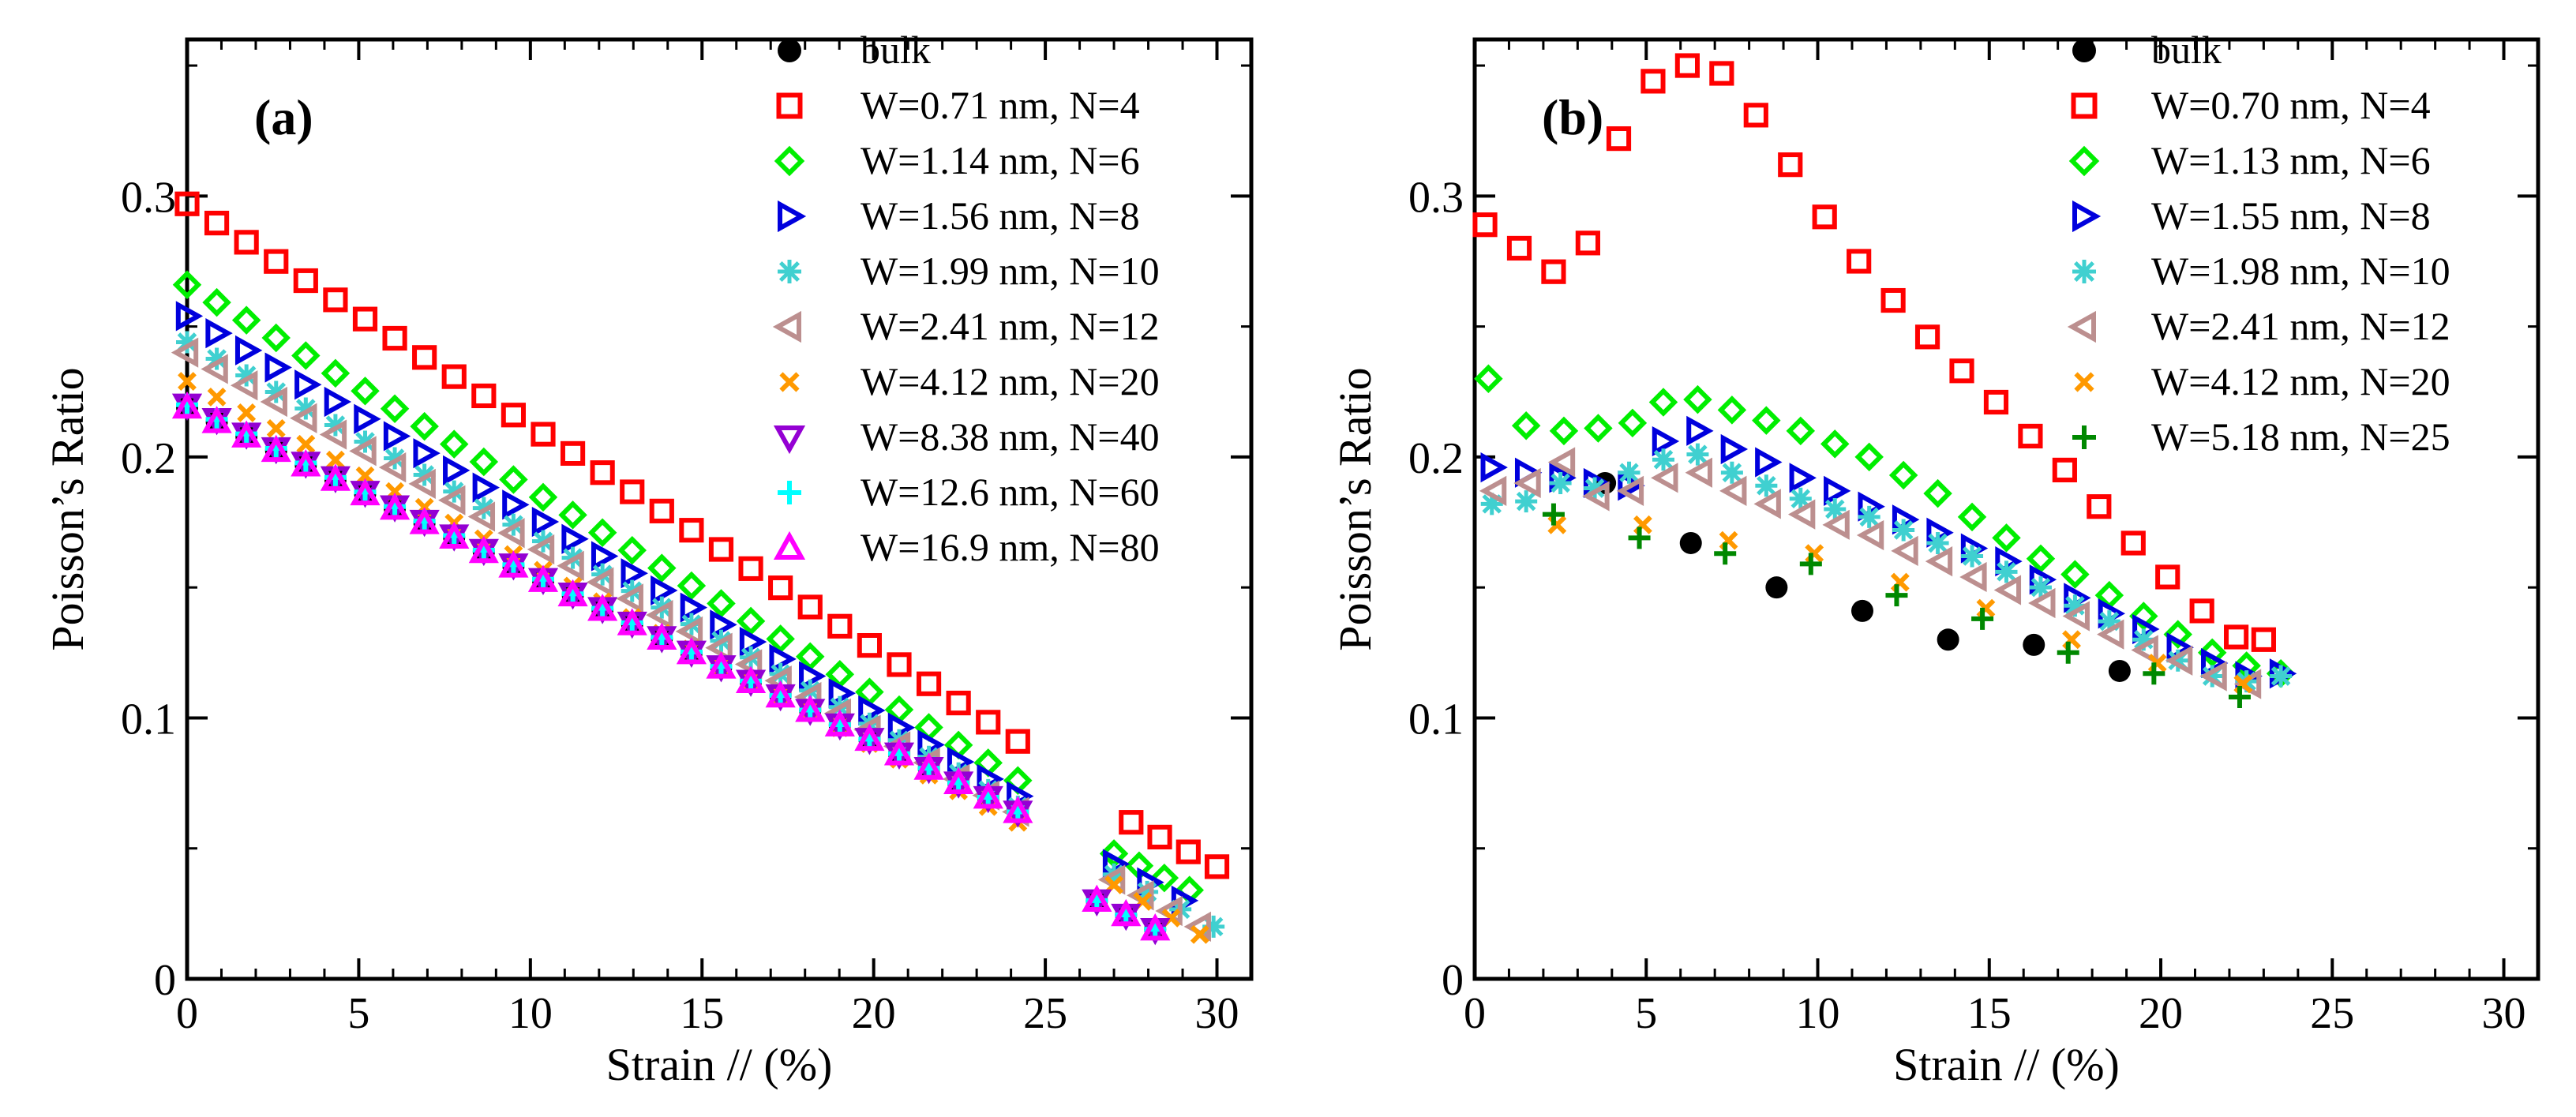  What do you see at coordinates (2261, 271) in the screenshot?
I see `legend-item: W=1.98 nm, N=10` at bounding box center [2261, 271].